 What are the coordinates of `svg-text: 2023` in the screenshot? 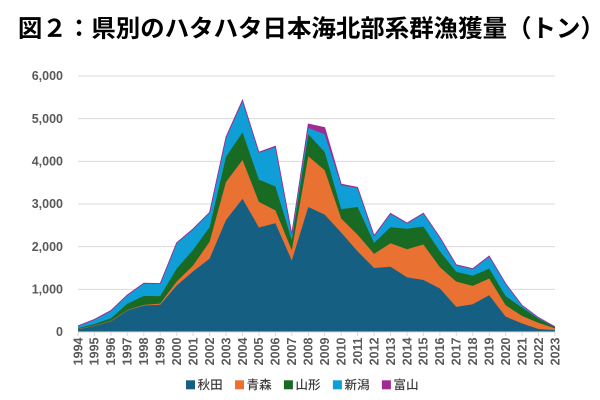 It's located at (555, 351).